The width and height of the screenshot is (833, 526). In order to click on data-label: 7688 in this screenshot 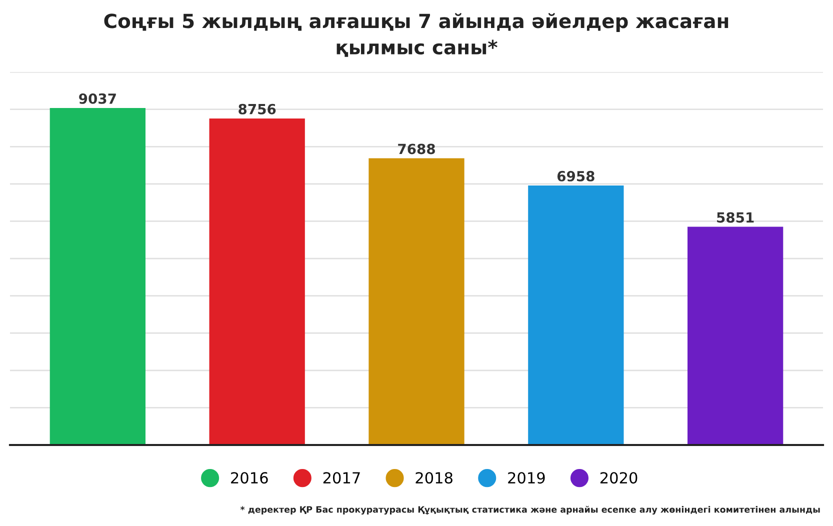, I will do `click(416, 149)`.